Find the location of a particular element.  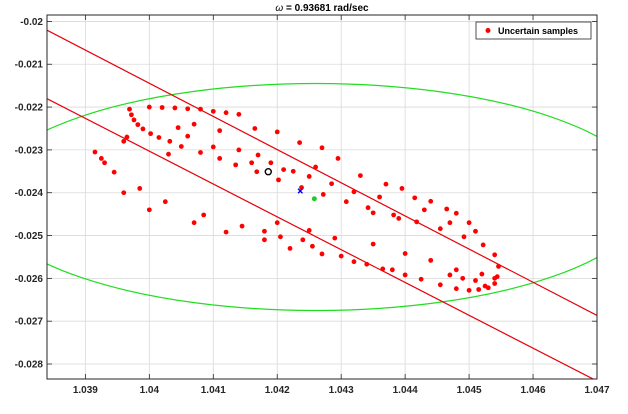

x-tick-label: 1.047 is located at coordinates (596, 390).